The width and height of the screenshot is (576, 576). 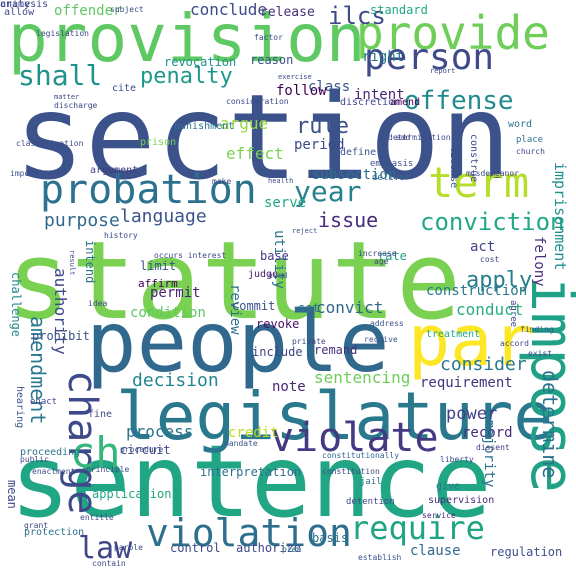 What do you see at coordinates (381, 261) in the screenshot?
I see `word: age` at bounding box center [381, 261].